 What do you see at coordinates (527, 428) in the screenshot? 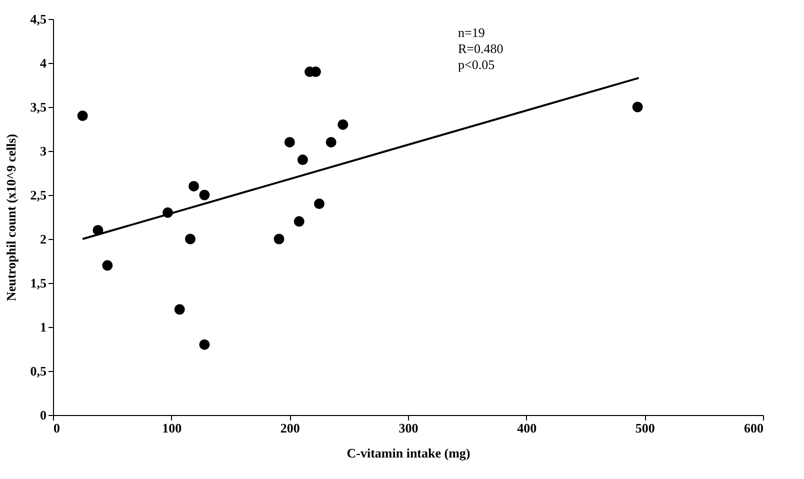
I see `x-tick-label: 400` at bounding box center [527, 428].